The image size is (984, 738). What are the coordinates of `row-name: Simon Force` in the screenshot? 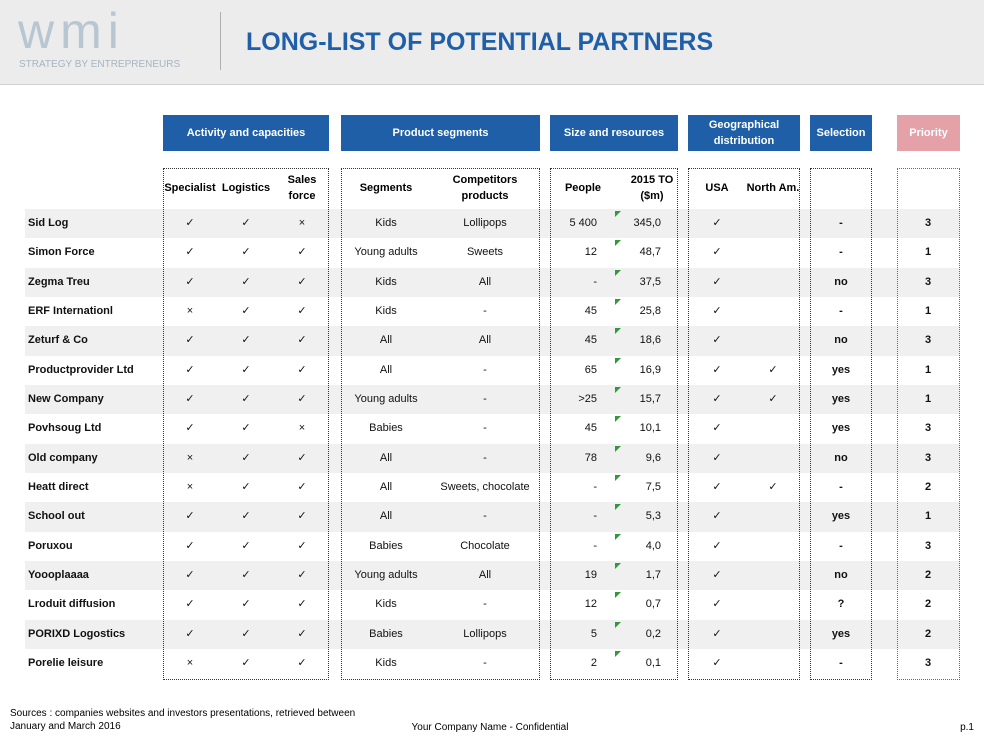 It's located at (61, 252).